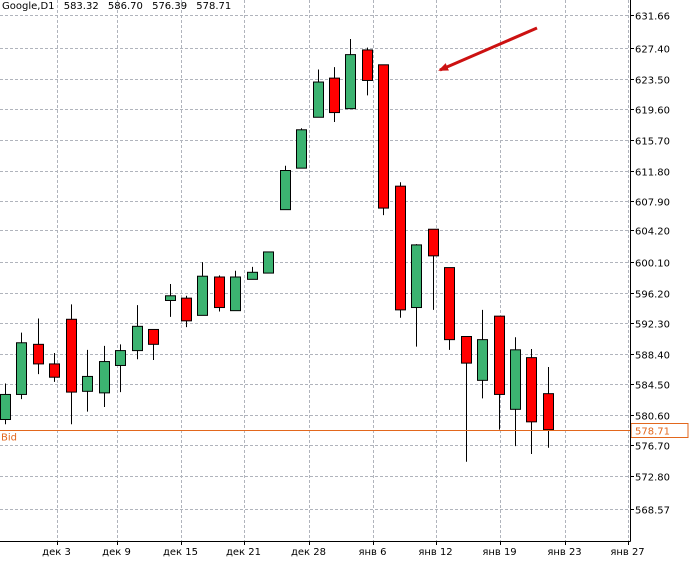 Image resolution: width=690 pixels, height=570 pixels. I want to click on y-tick-label: 584.50, so click(652, 386).